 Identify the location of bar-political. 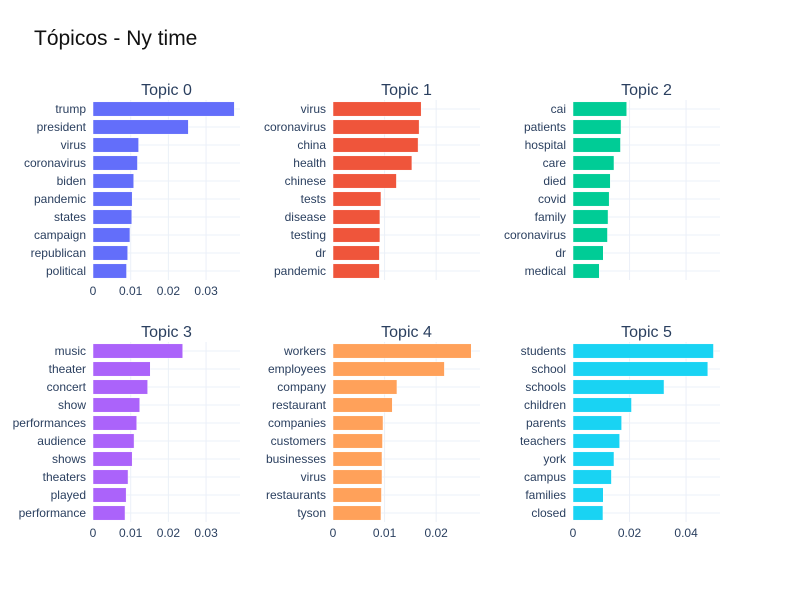
(109, 271).